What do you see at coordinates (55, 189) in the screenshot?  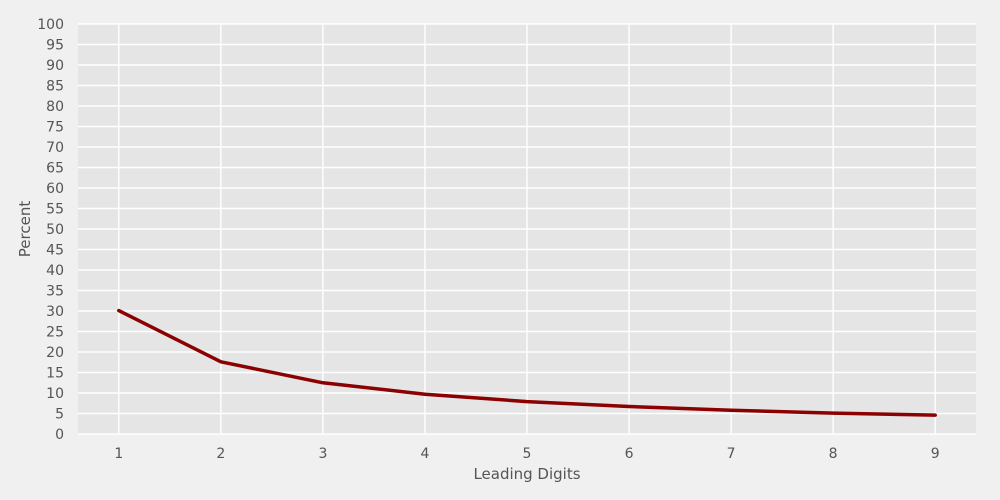 I see `y-tick-label: 60` at bounding box center [55, 189].